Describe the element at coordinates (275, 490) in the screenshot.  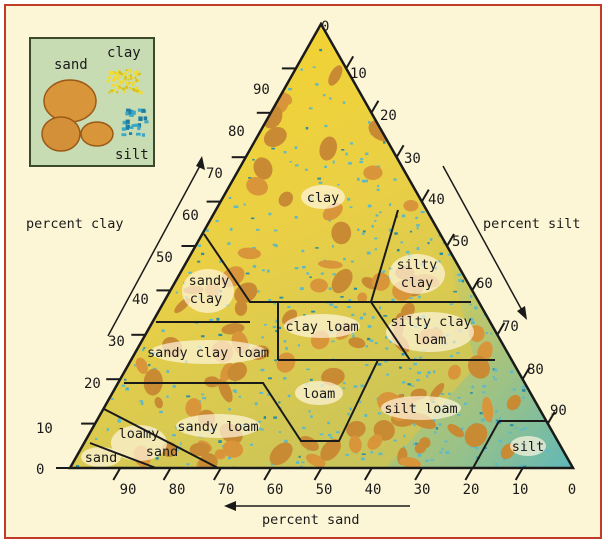
I see `sand-tick-label: 60` at that location.